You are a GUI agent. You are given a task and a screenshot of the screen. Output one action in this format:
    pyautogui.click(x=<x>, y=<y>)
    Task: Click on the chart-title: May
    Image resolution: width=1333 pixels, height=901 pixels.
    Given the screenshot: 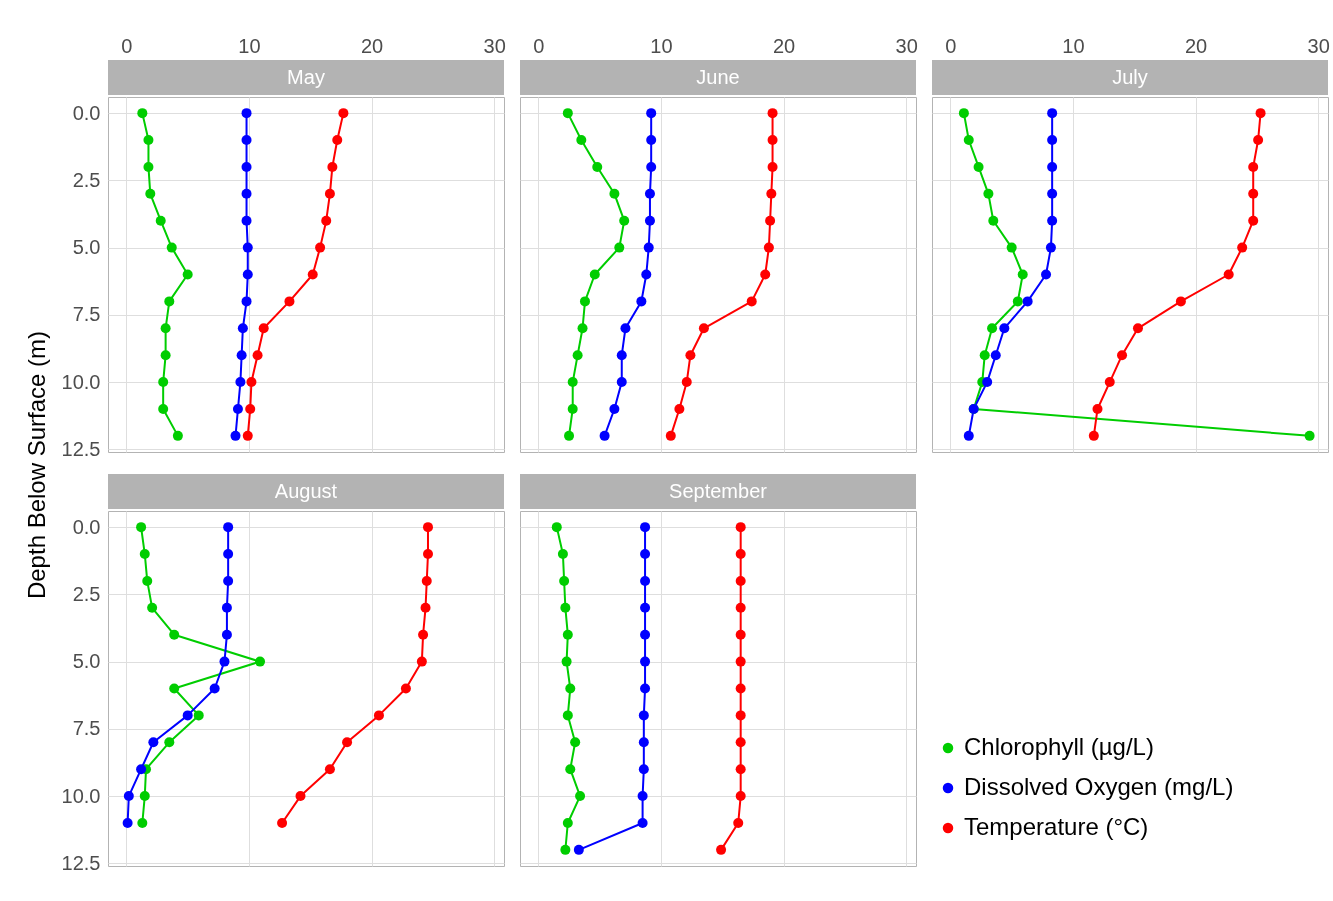 What is the action you would take?
    pyautogui.click(x=306, y=77)
    